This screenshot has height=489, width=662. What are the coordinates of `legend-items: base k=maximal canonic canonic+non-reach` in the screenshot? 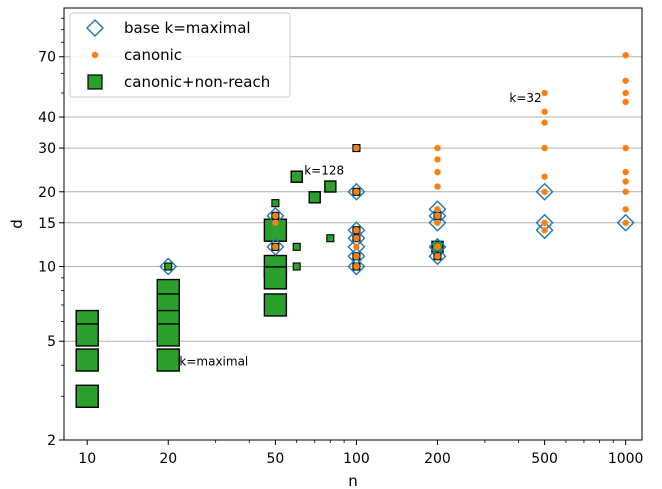 It's located at (178, 55).